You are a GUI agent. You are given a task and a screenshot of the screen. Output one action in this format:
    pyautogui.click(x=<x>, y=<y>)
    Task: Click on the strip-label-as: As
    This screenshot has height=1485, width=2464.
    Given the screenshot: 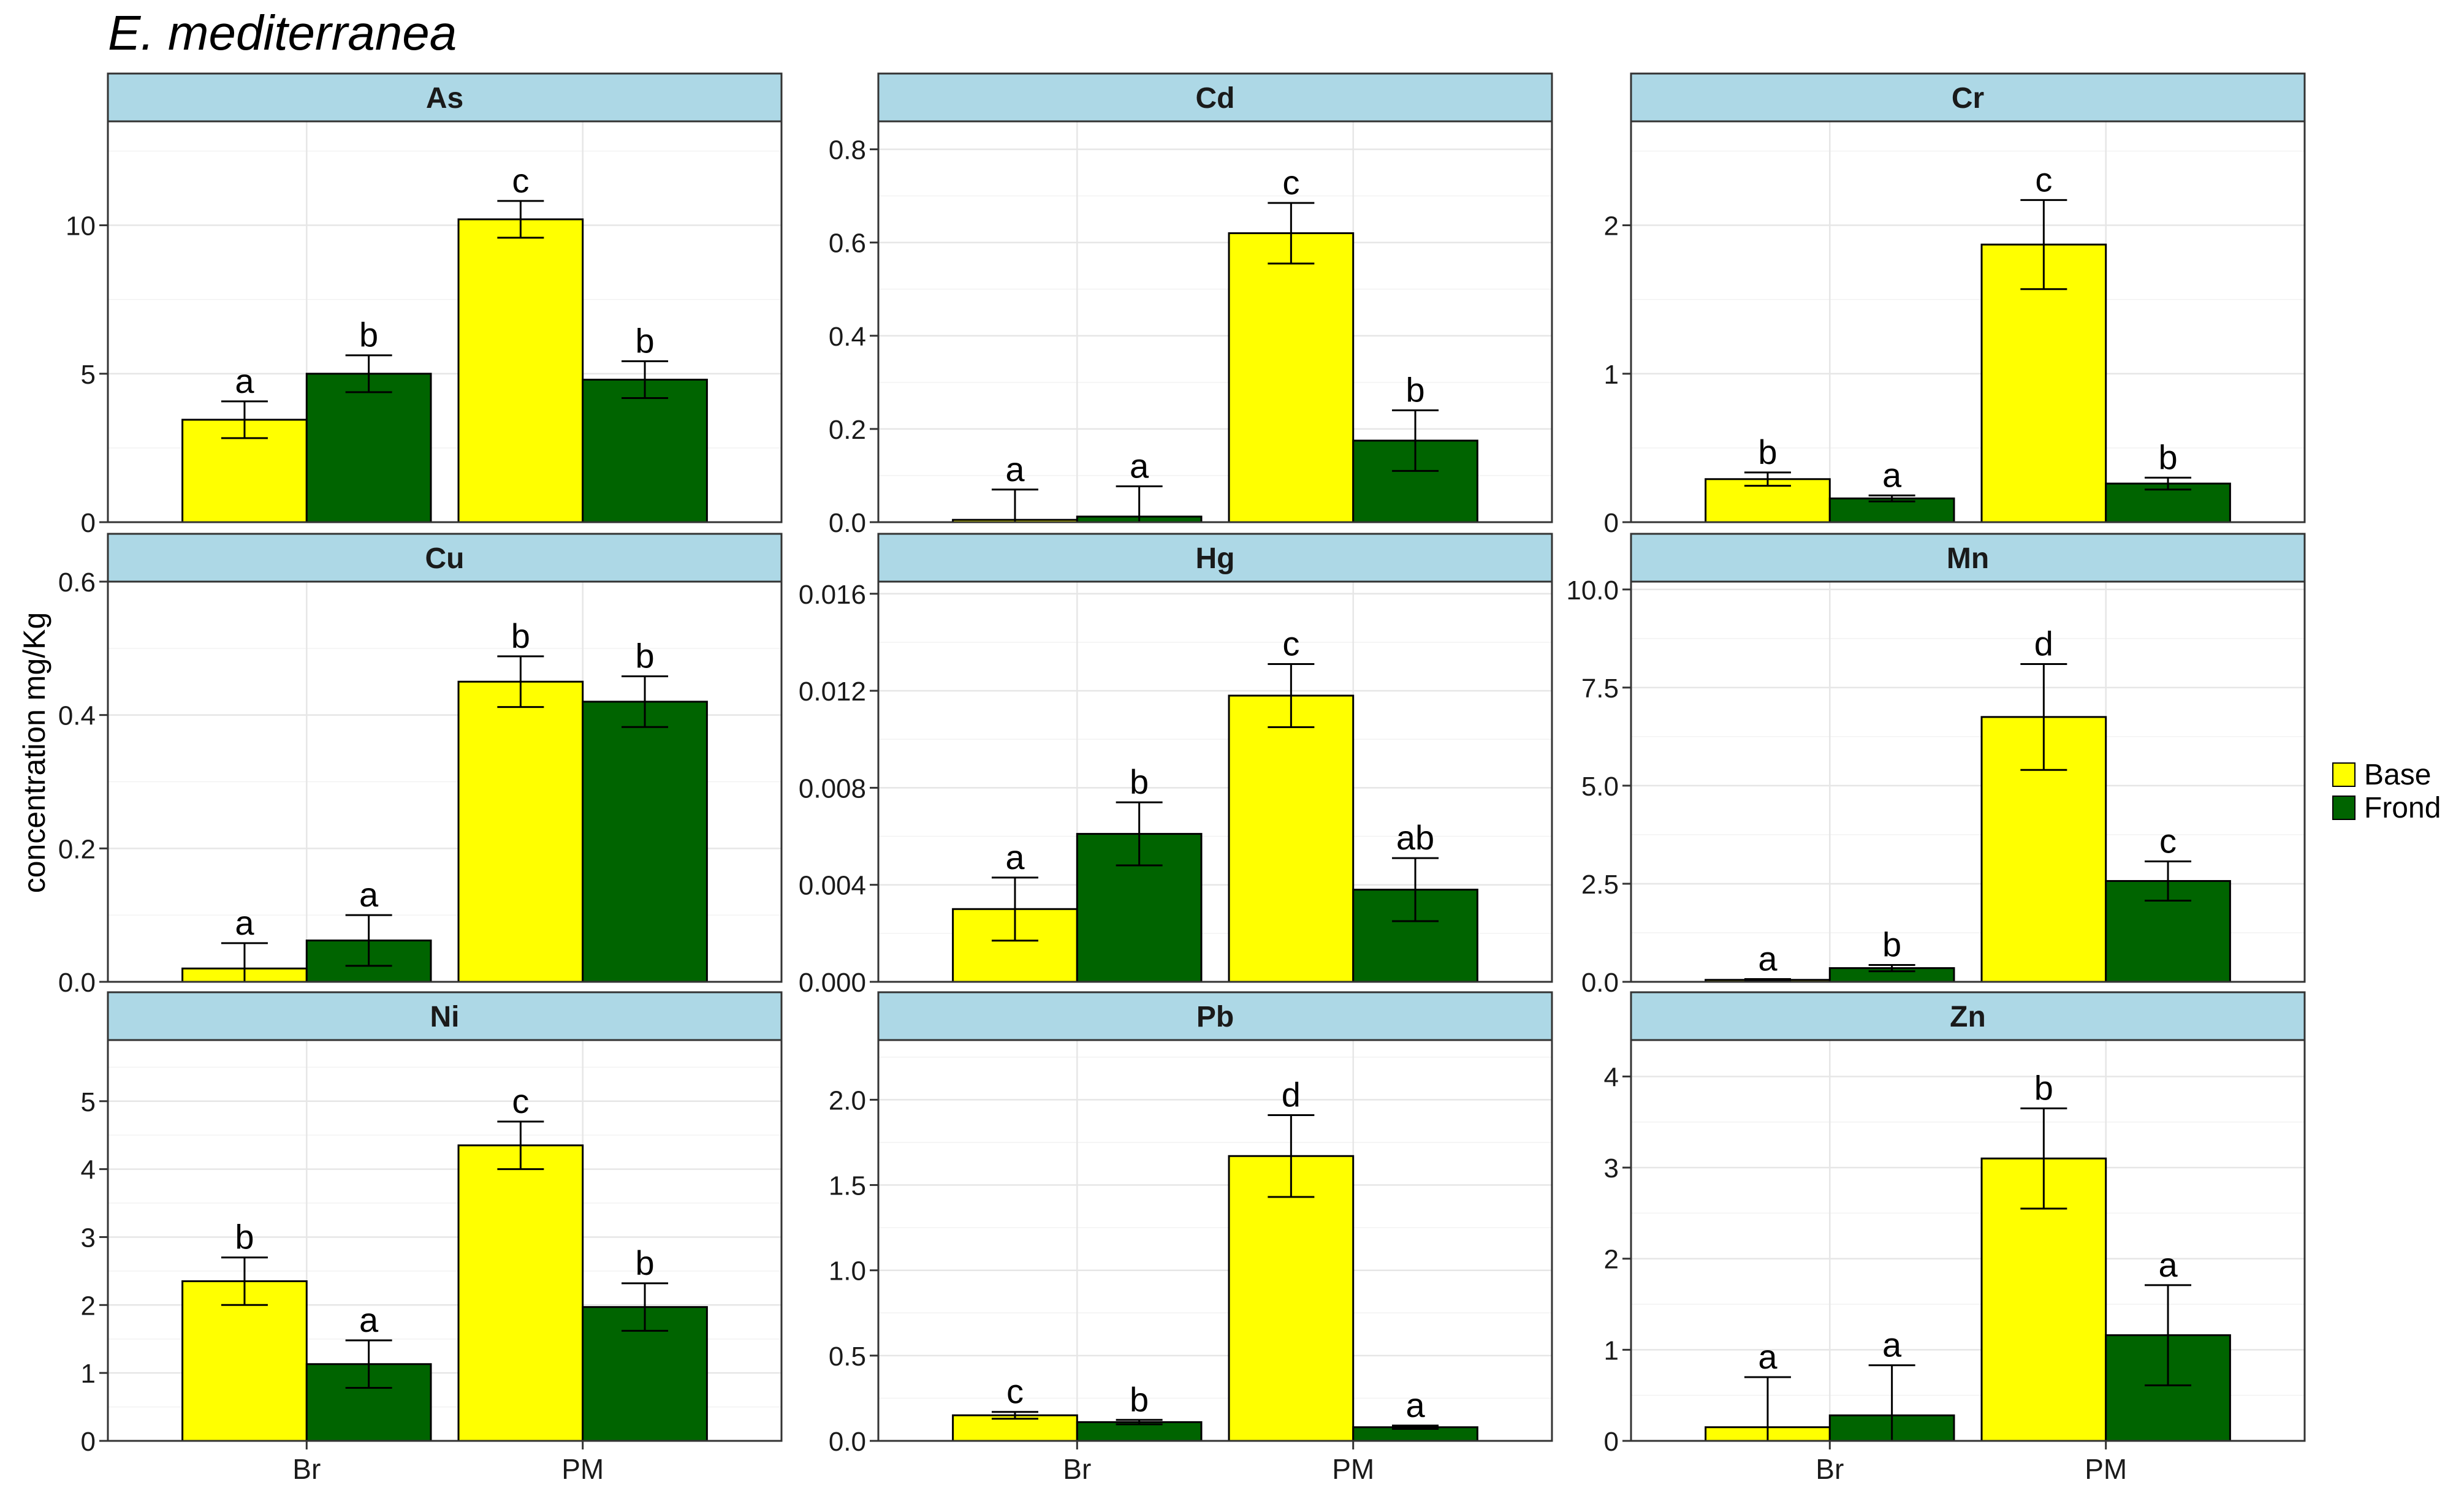 What is the action you would take?
    pyautogui.click(x=444, y=98)
    